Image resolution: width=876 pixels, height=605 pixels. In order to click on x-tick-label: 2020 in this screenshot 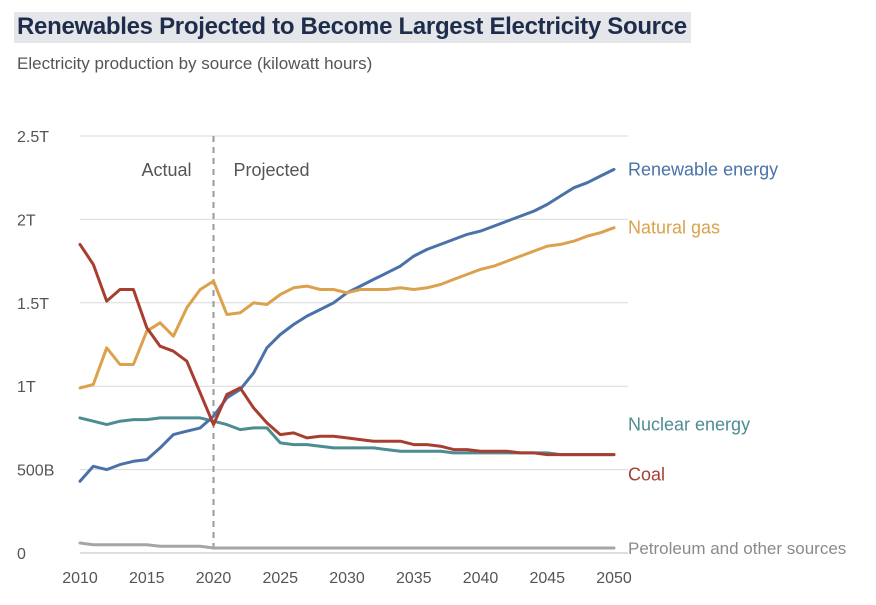, I will do `click(214, 578)`.